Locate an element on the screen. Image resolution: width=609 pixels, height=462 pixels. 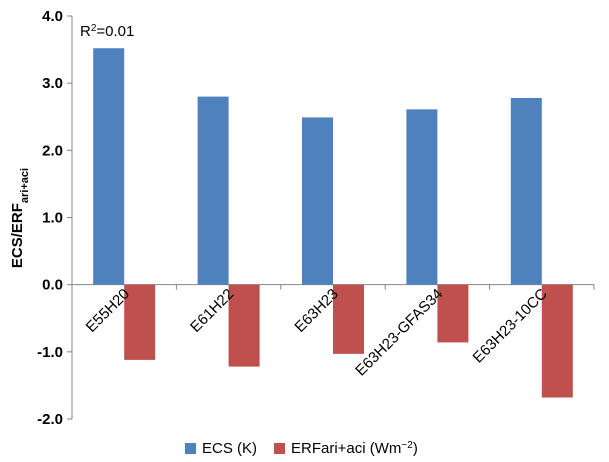
y-tick-labels: -2.0 -1.0 0.0 1.0 2.0 3.0 4.0 is located at coordinates (50, 218).